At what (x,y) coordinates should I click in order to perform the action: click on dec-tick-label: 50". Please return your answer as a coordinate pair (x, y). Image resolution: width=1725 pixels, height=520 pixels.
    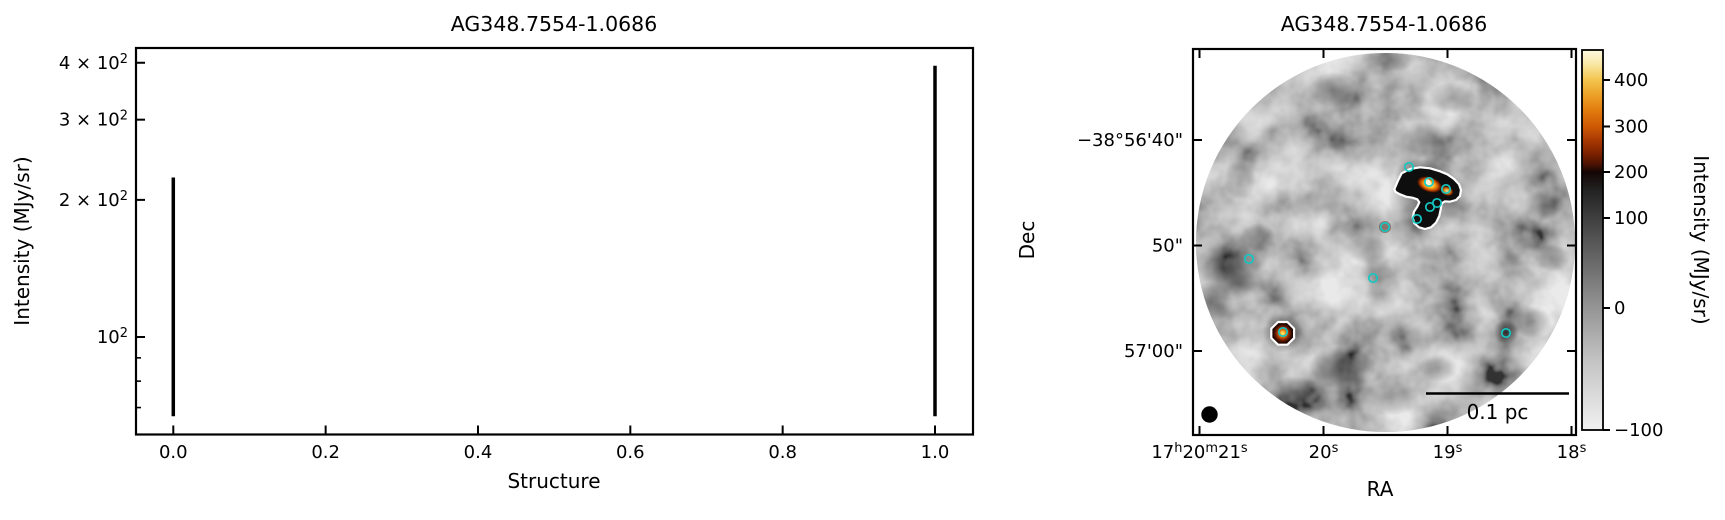
    Looking at the image, I should click on (1167, 246).